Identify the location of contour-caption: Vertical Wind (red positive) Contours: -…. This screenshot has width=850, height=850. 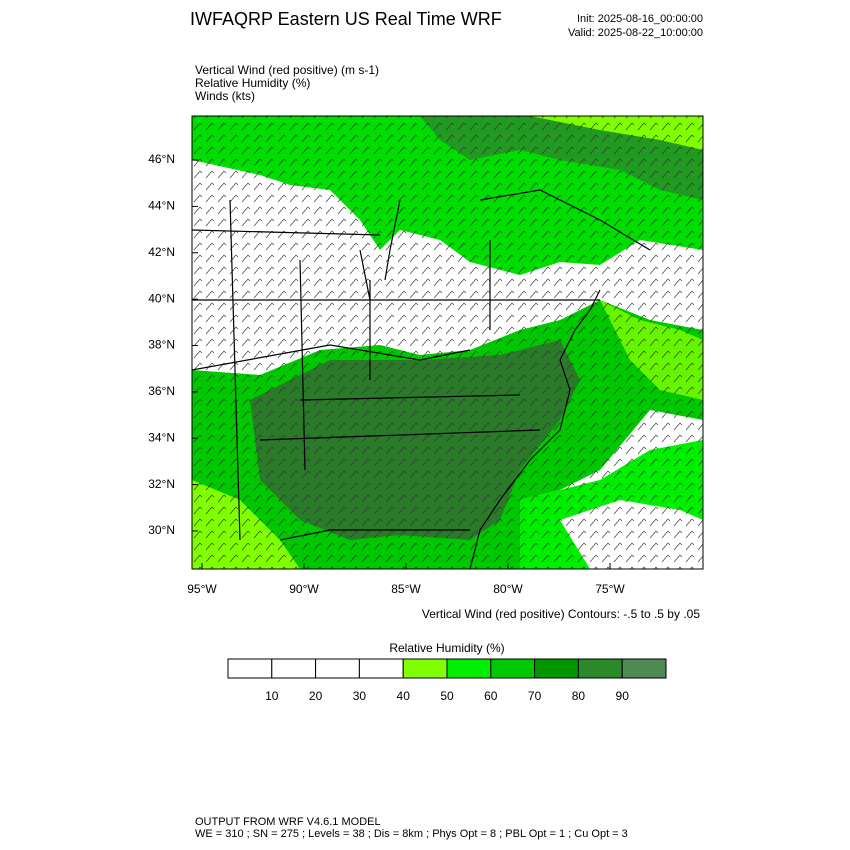
(561, 614).